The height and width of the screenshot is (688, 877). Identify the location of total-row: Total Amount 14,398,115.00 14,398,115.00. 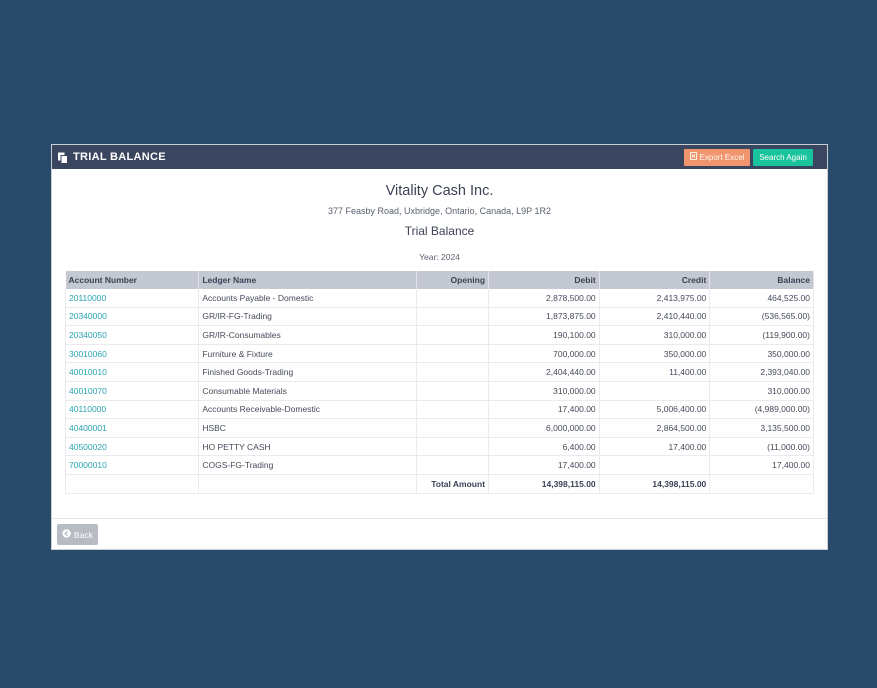
(439, 484).